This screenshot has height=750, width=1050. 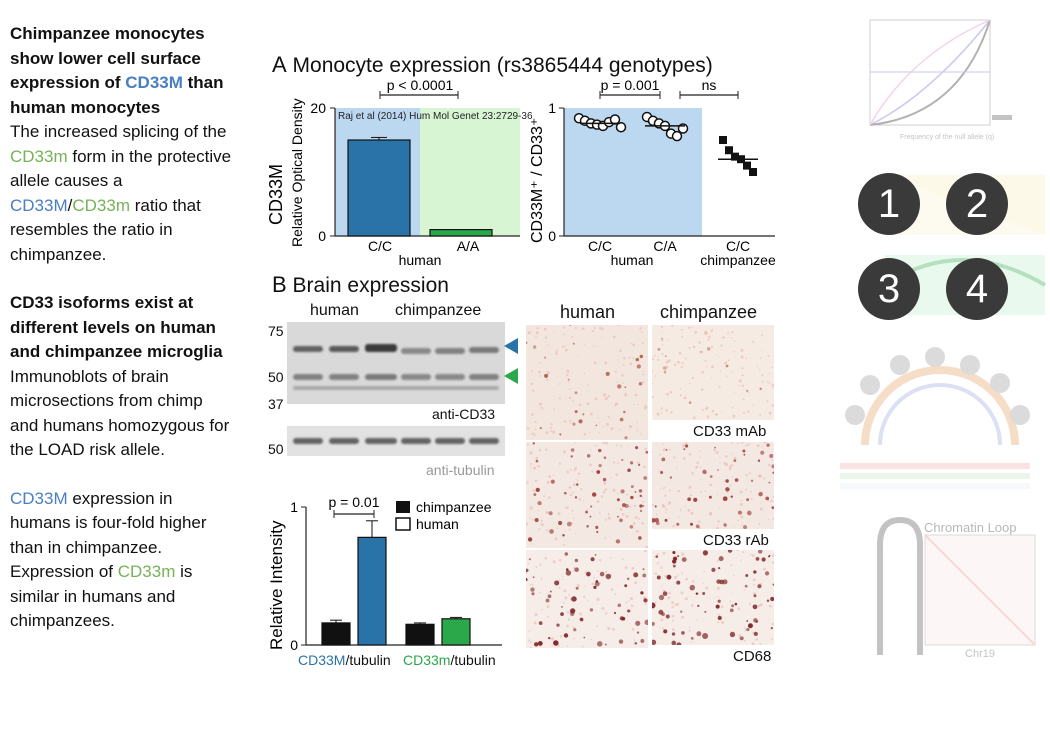 I want to click on circle-1: 1, so click(x=889, y=204).